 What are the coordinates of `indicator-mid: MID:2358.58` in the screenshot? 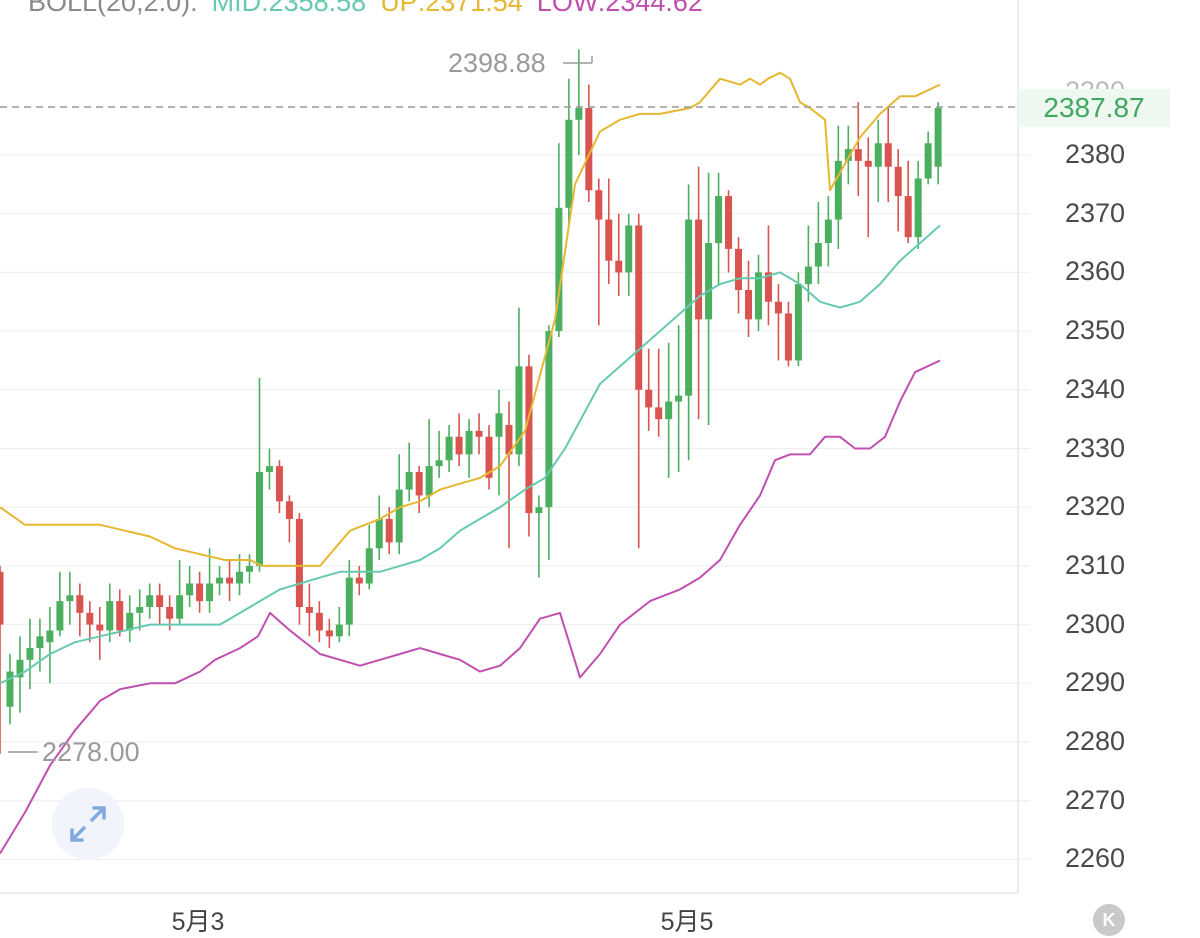 It's located at (289, 8).